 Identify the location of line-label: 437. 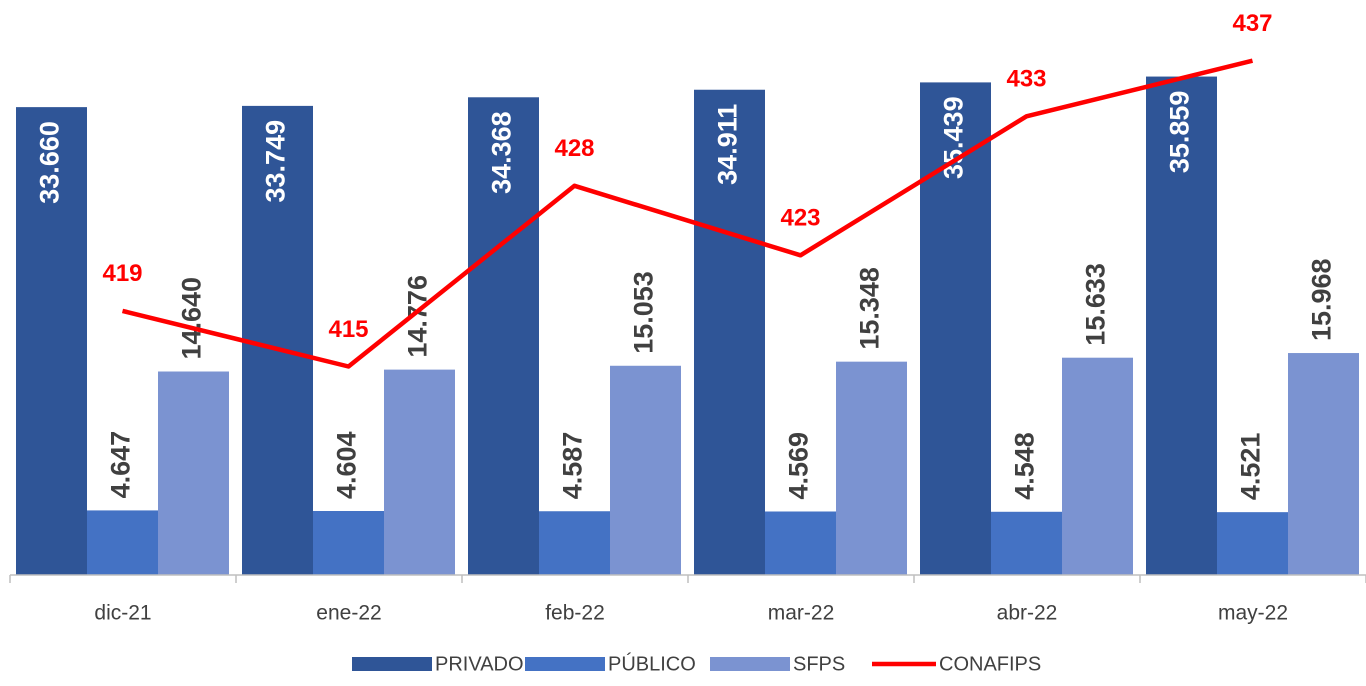
(1252, 23).